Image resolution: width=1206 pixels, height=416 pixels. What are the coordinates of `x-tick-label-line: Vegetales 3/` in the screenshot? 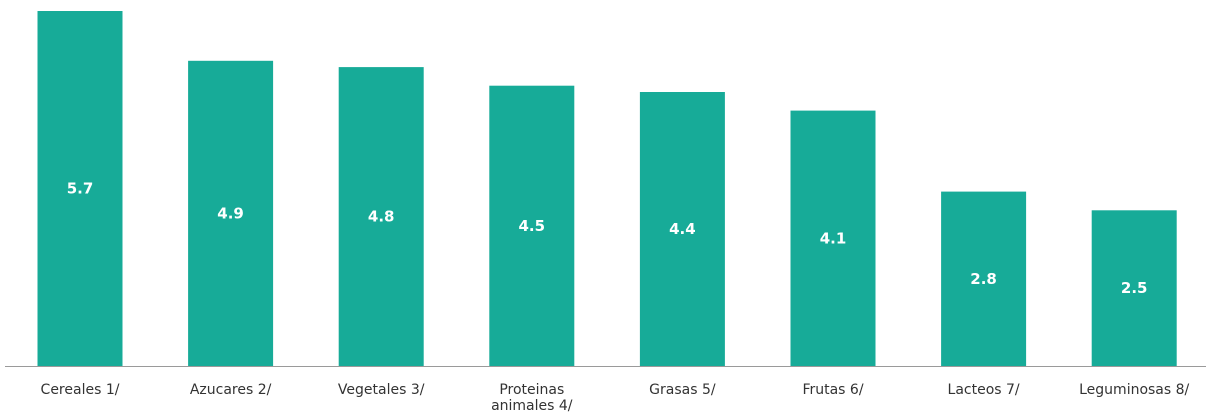 It's located at (381, 390).